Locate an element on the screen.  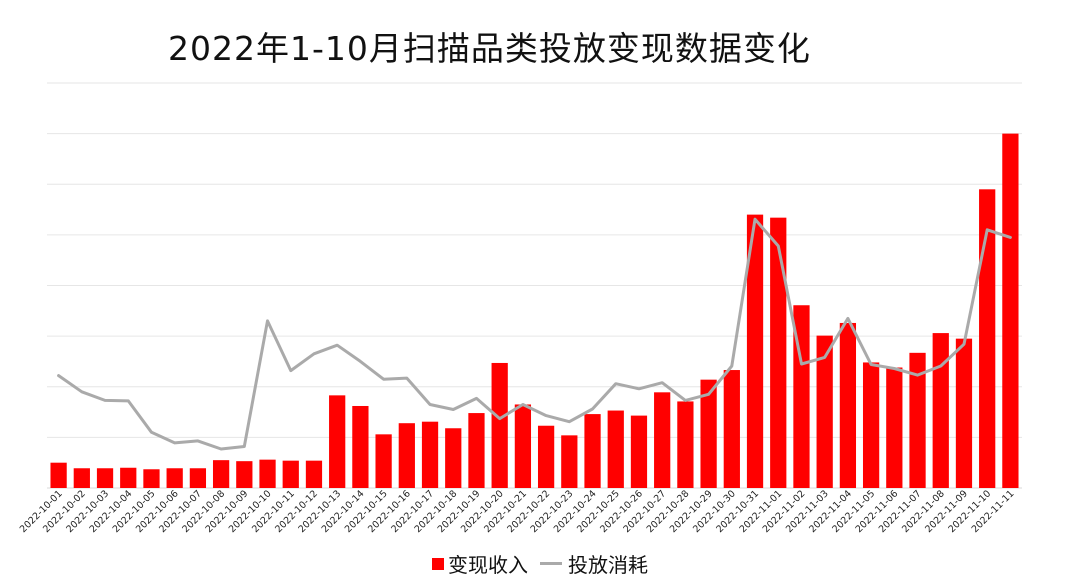
legend-swatch-revenue is located at coordinates (438, 563).